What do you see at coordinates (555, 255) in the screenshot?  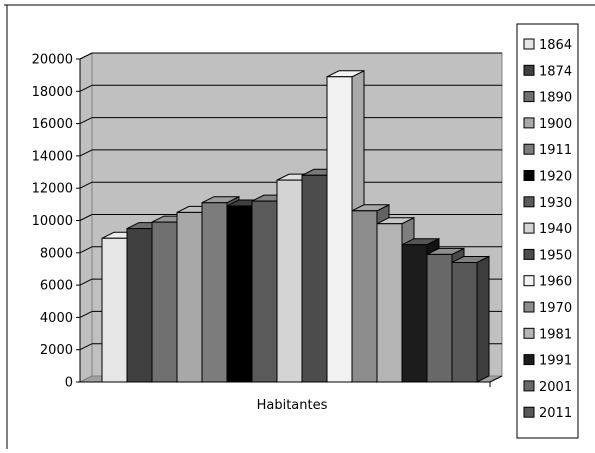 I see `legend-label: 1950` at bounding box center [555, 255].